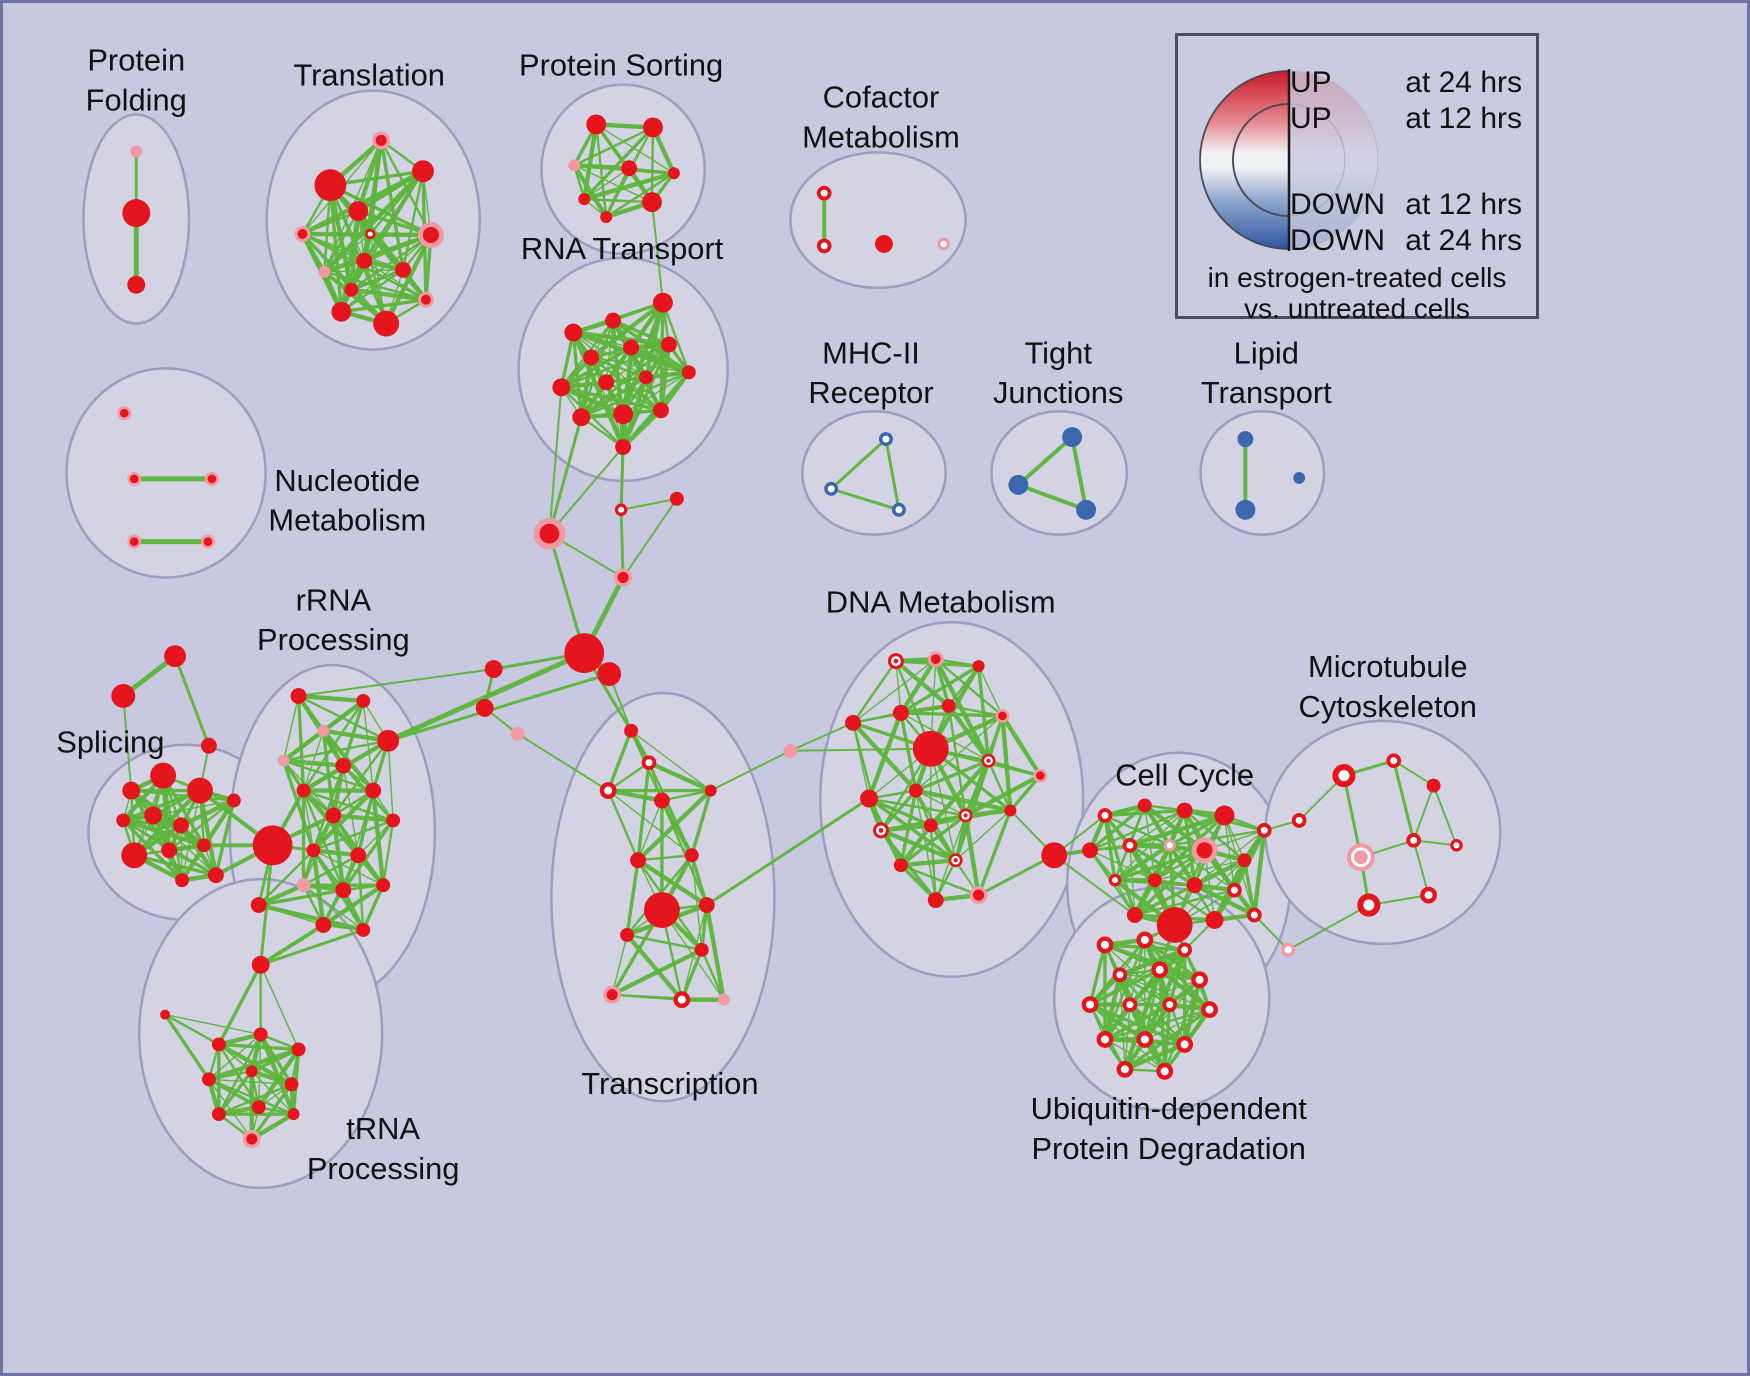 The image size is (1750, 1376). I want to click on cluster-label-mc: Microtubule Cytoskeleton, so click(1388, 686).